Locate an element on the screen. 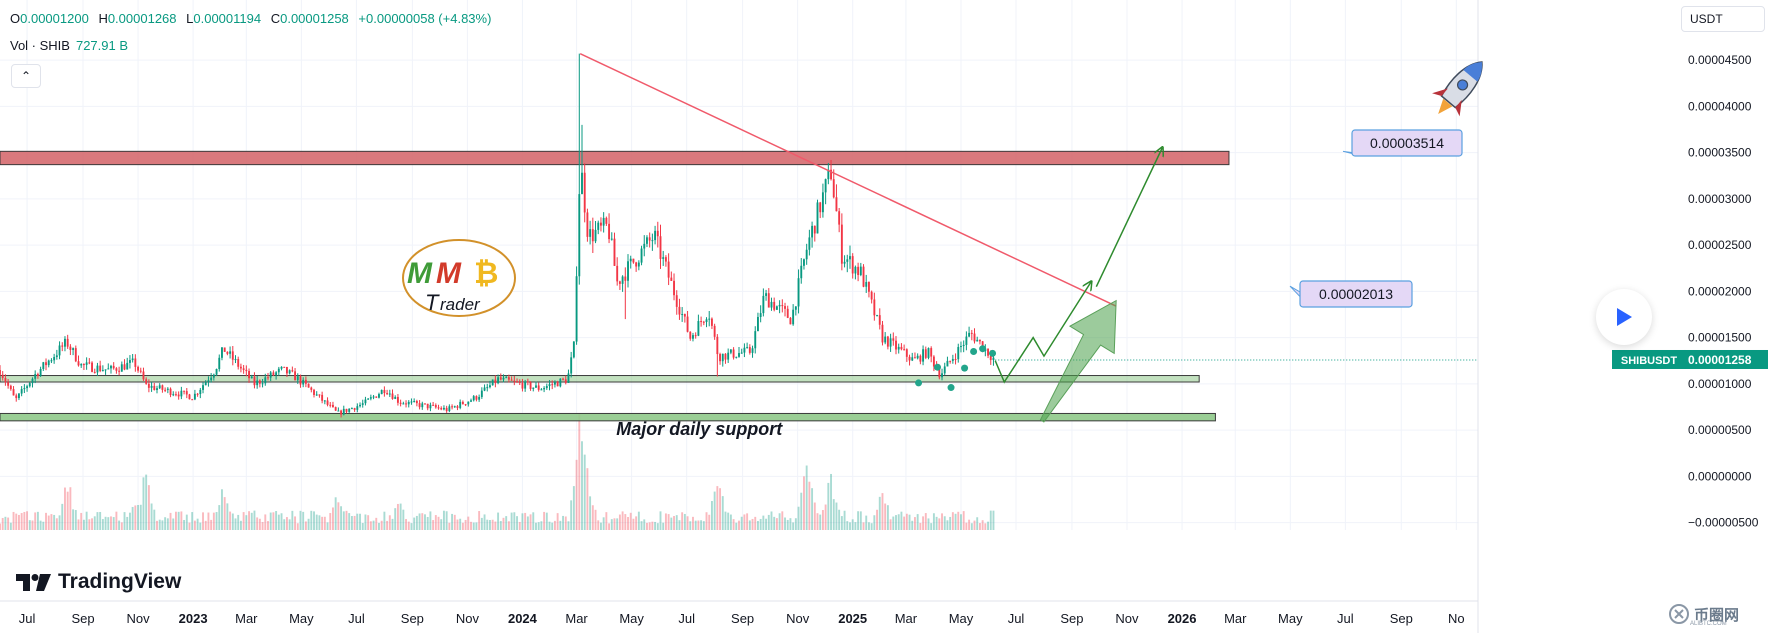 The height and width of the screenshot is (633, 1777). svg-text: M is located at coordinates (449, 273).